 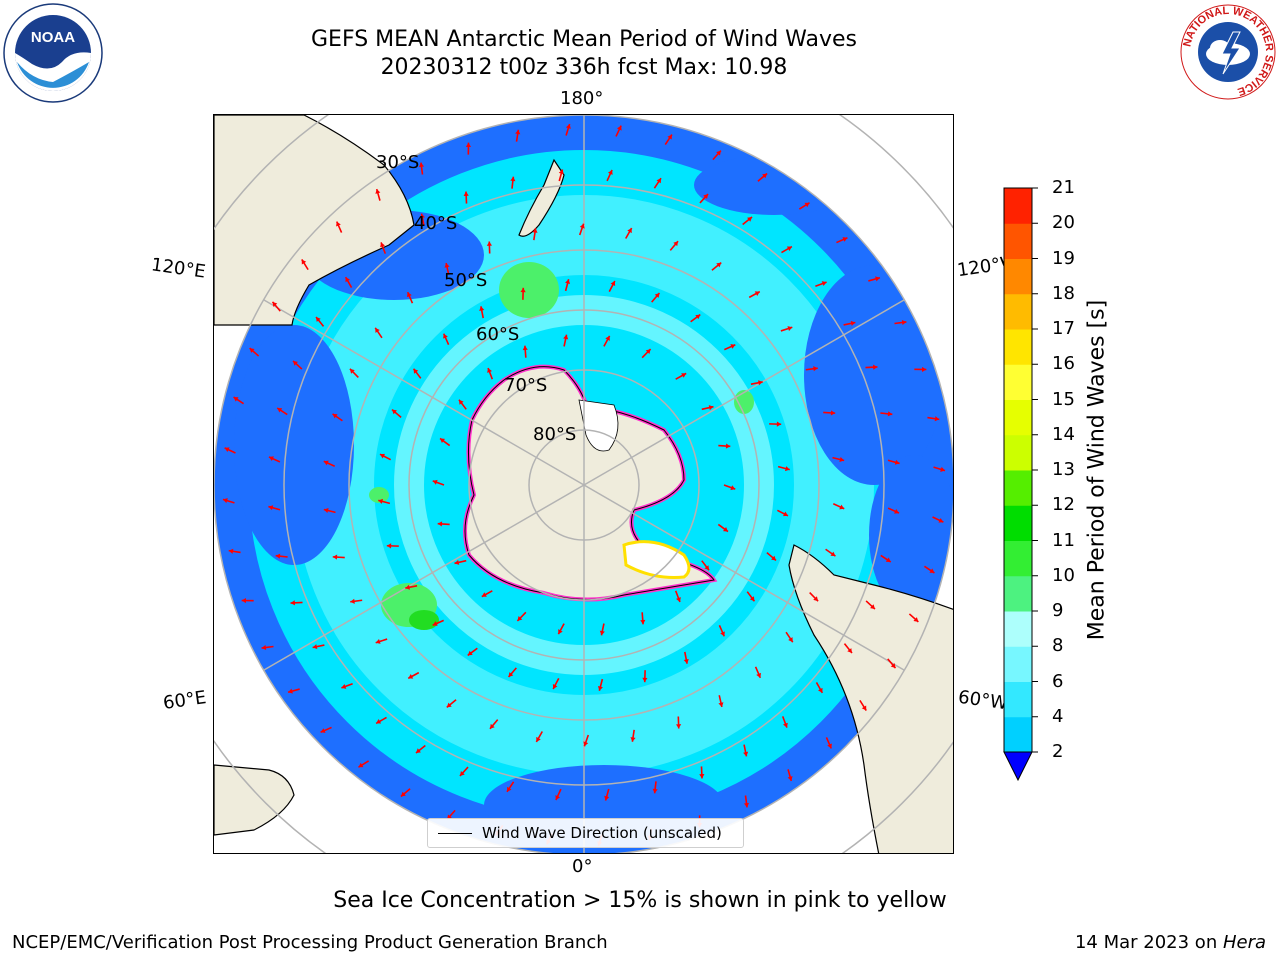 What do you see at coordinates (911, 535) in the screenshot?
I see `patch-2-4s` at bounding box center [911, 535].